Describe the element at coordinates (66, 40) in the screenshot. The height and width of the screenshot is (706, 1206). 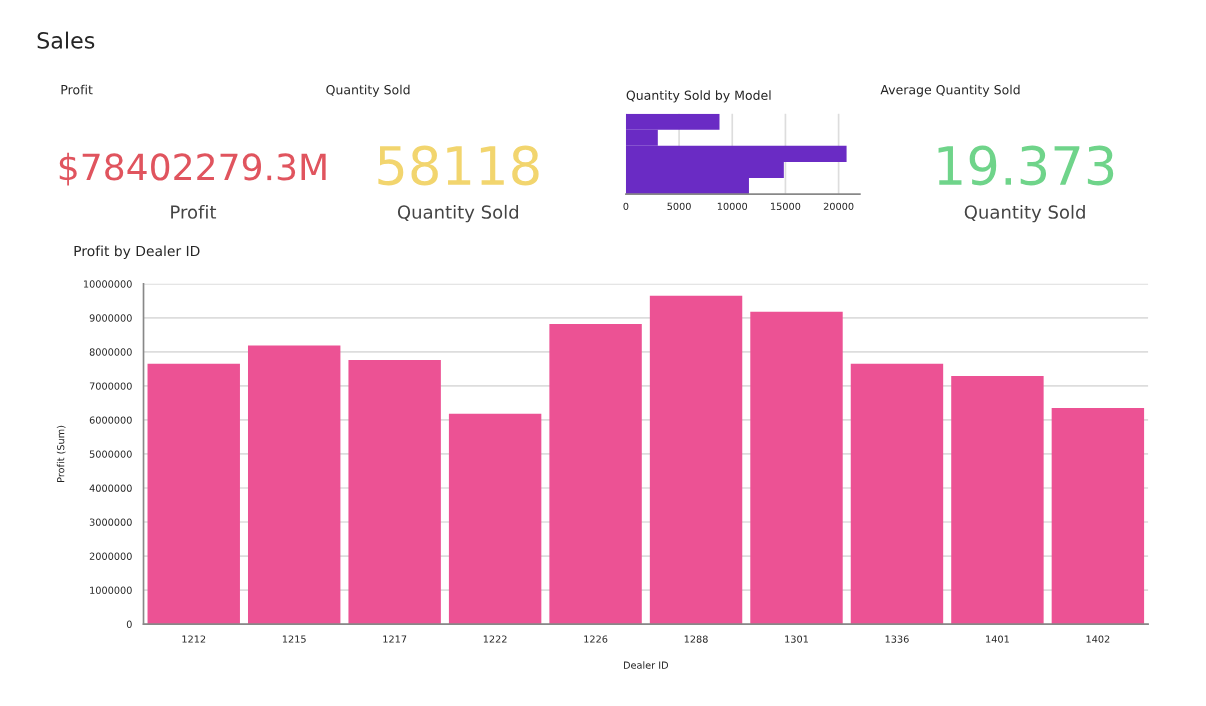
I see `text: Sales` at that location.